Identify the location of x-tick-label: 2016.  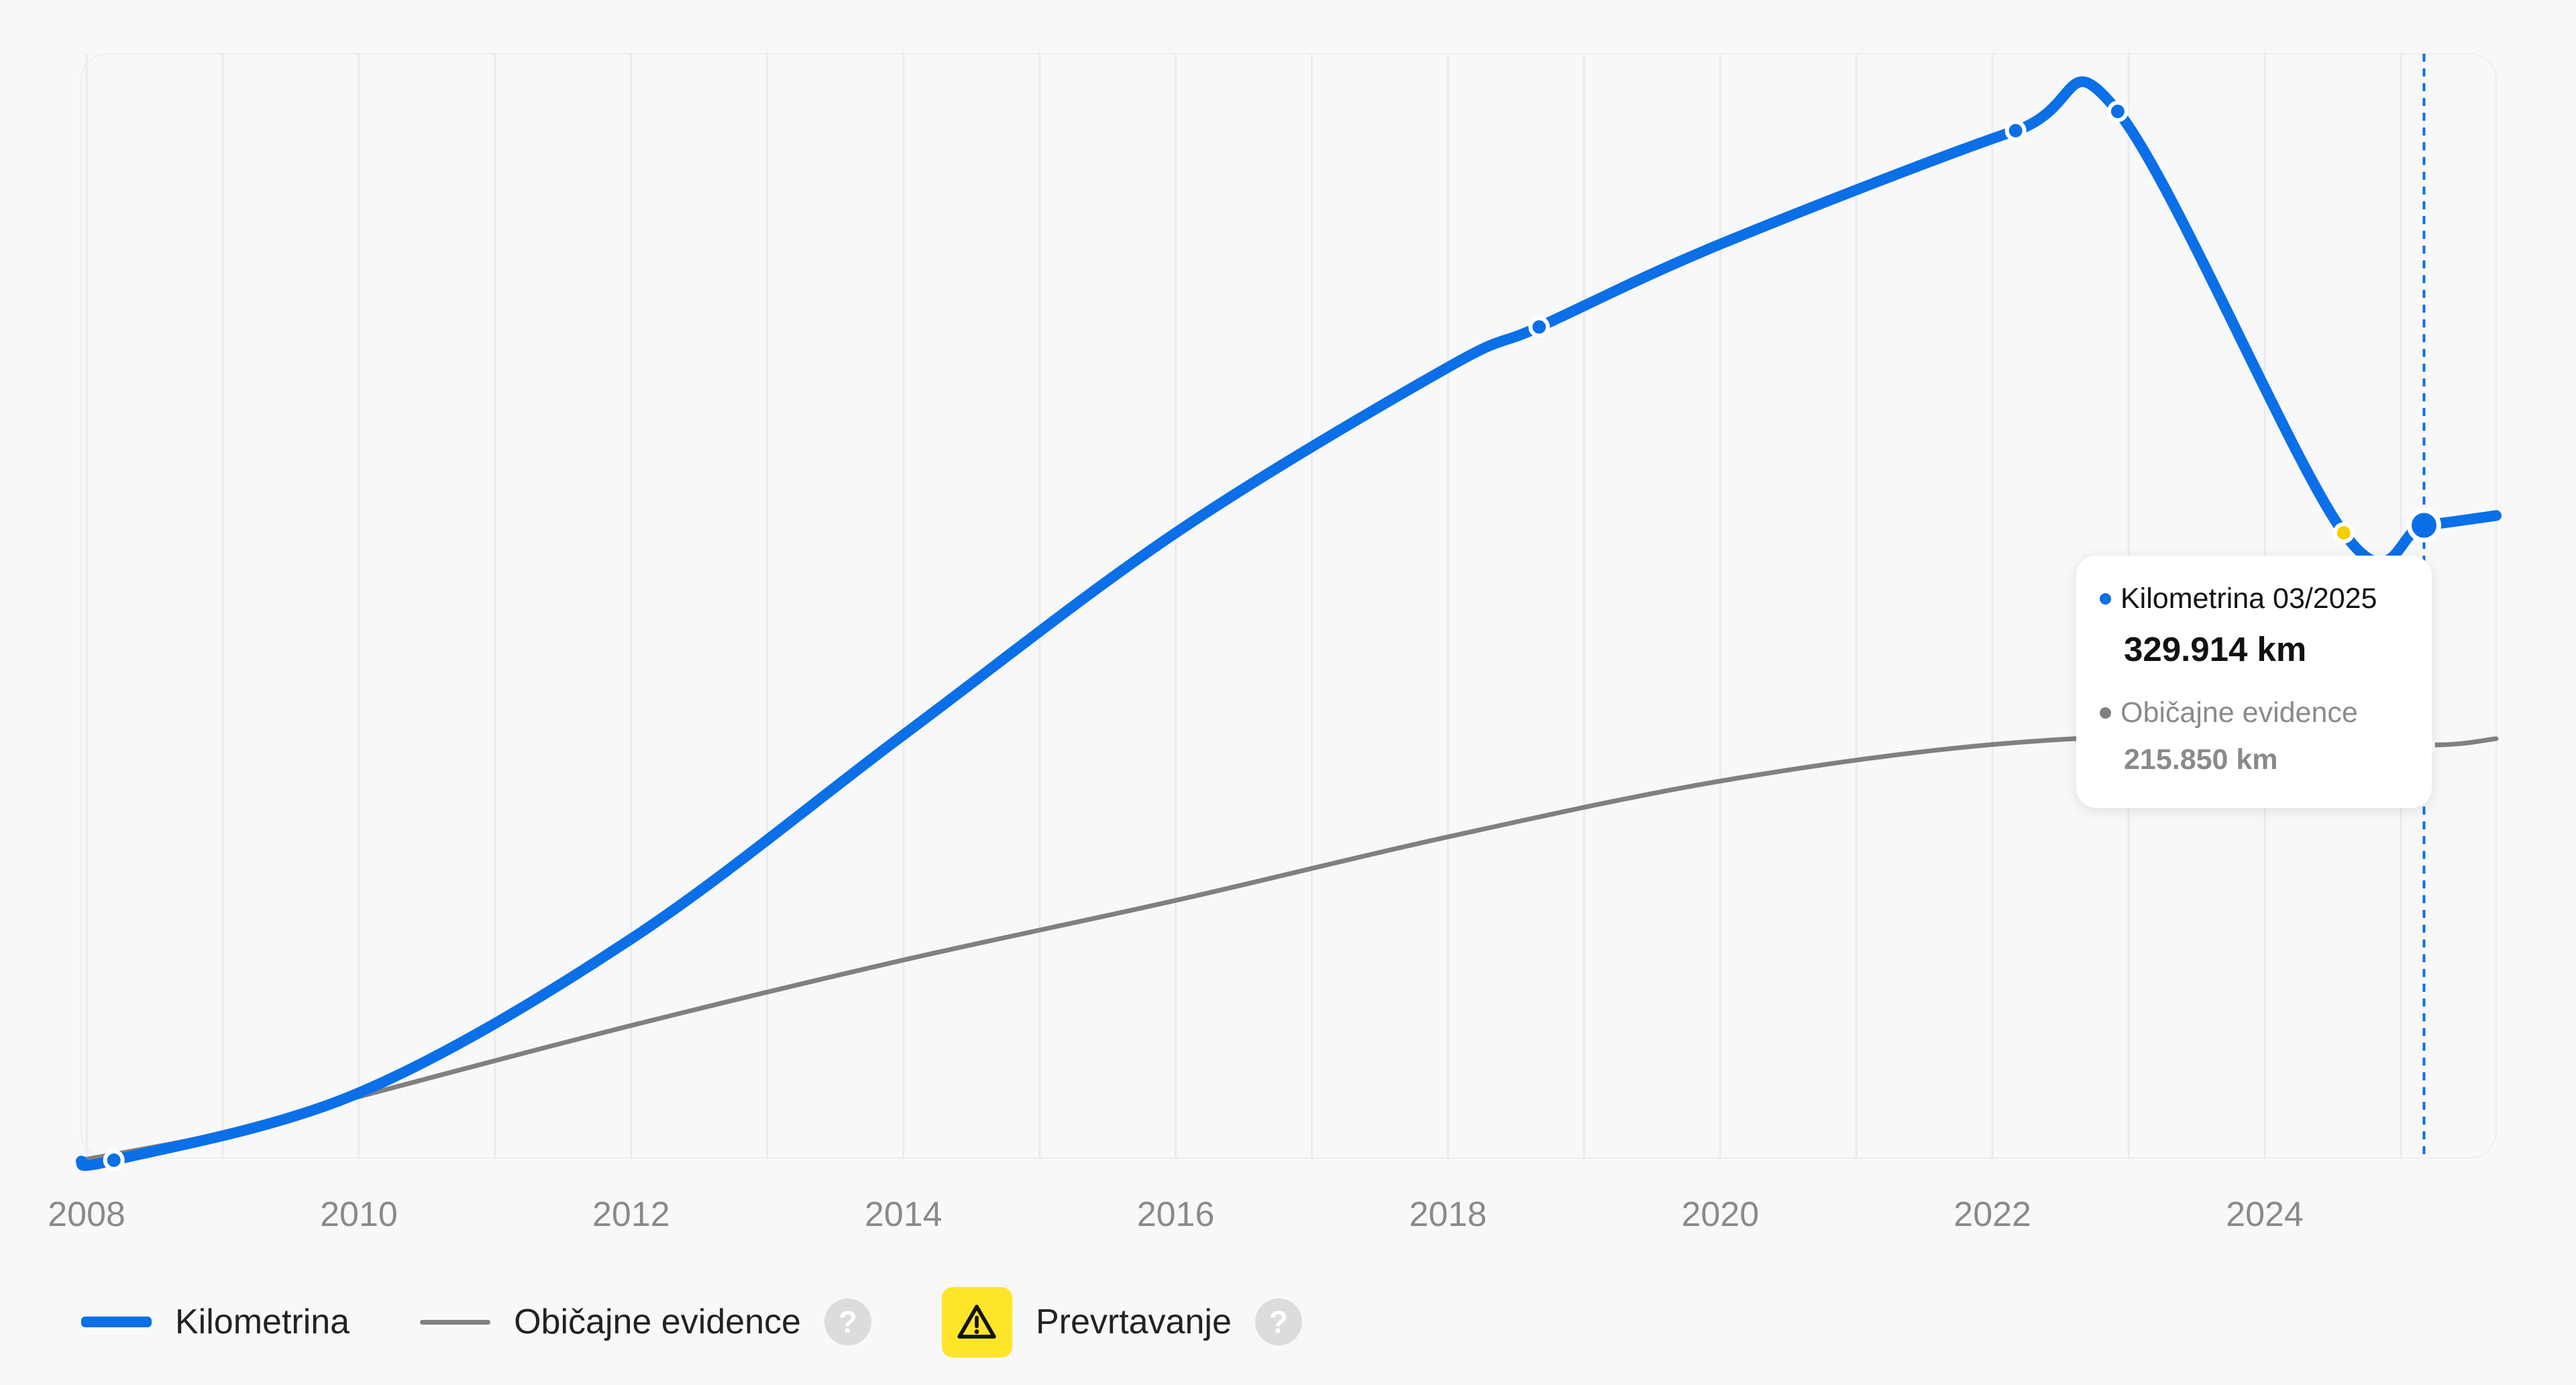
(1176, 1214).